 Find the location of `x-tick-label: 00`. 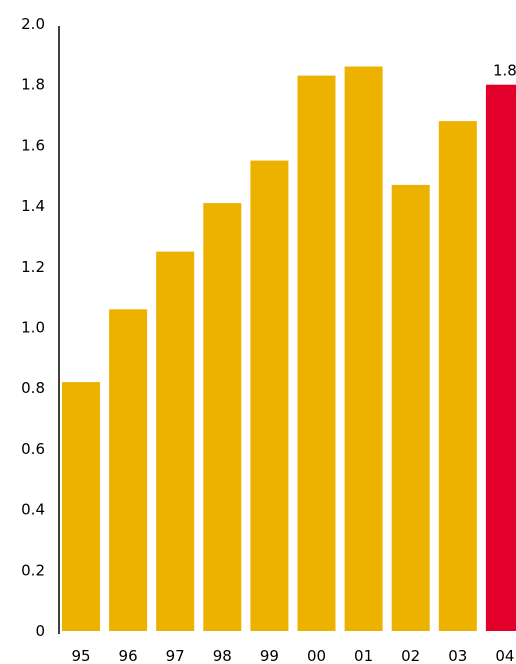

x-tick-label: 00 is located at coordinates (316, 655).